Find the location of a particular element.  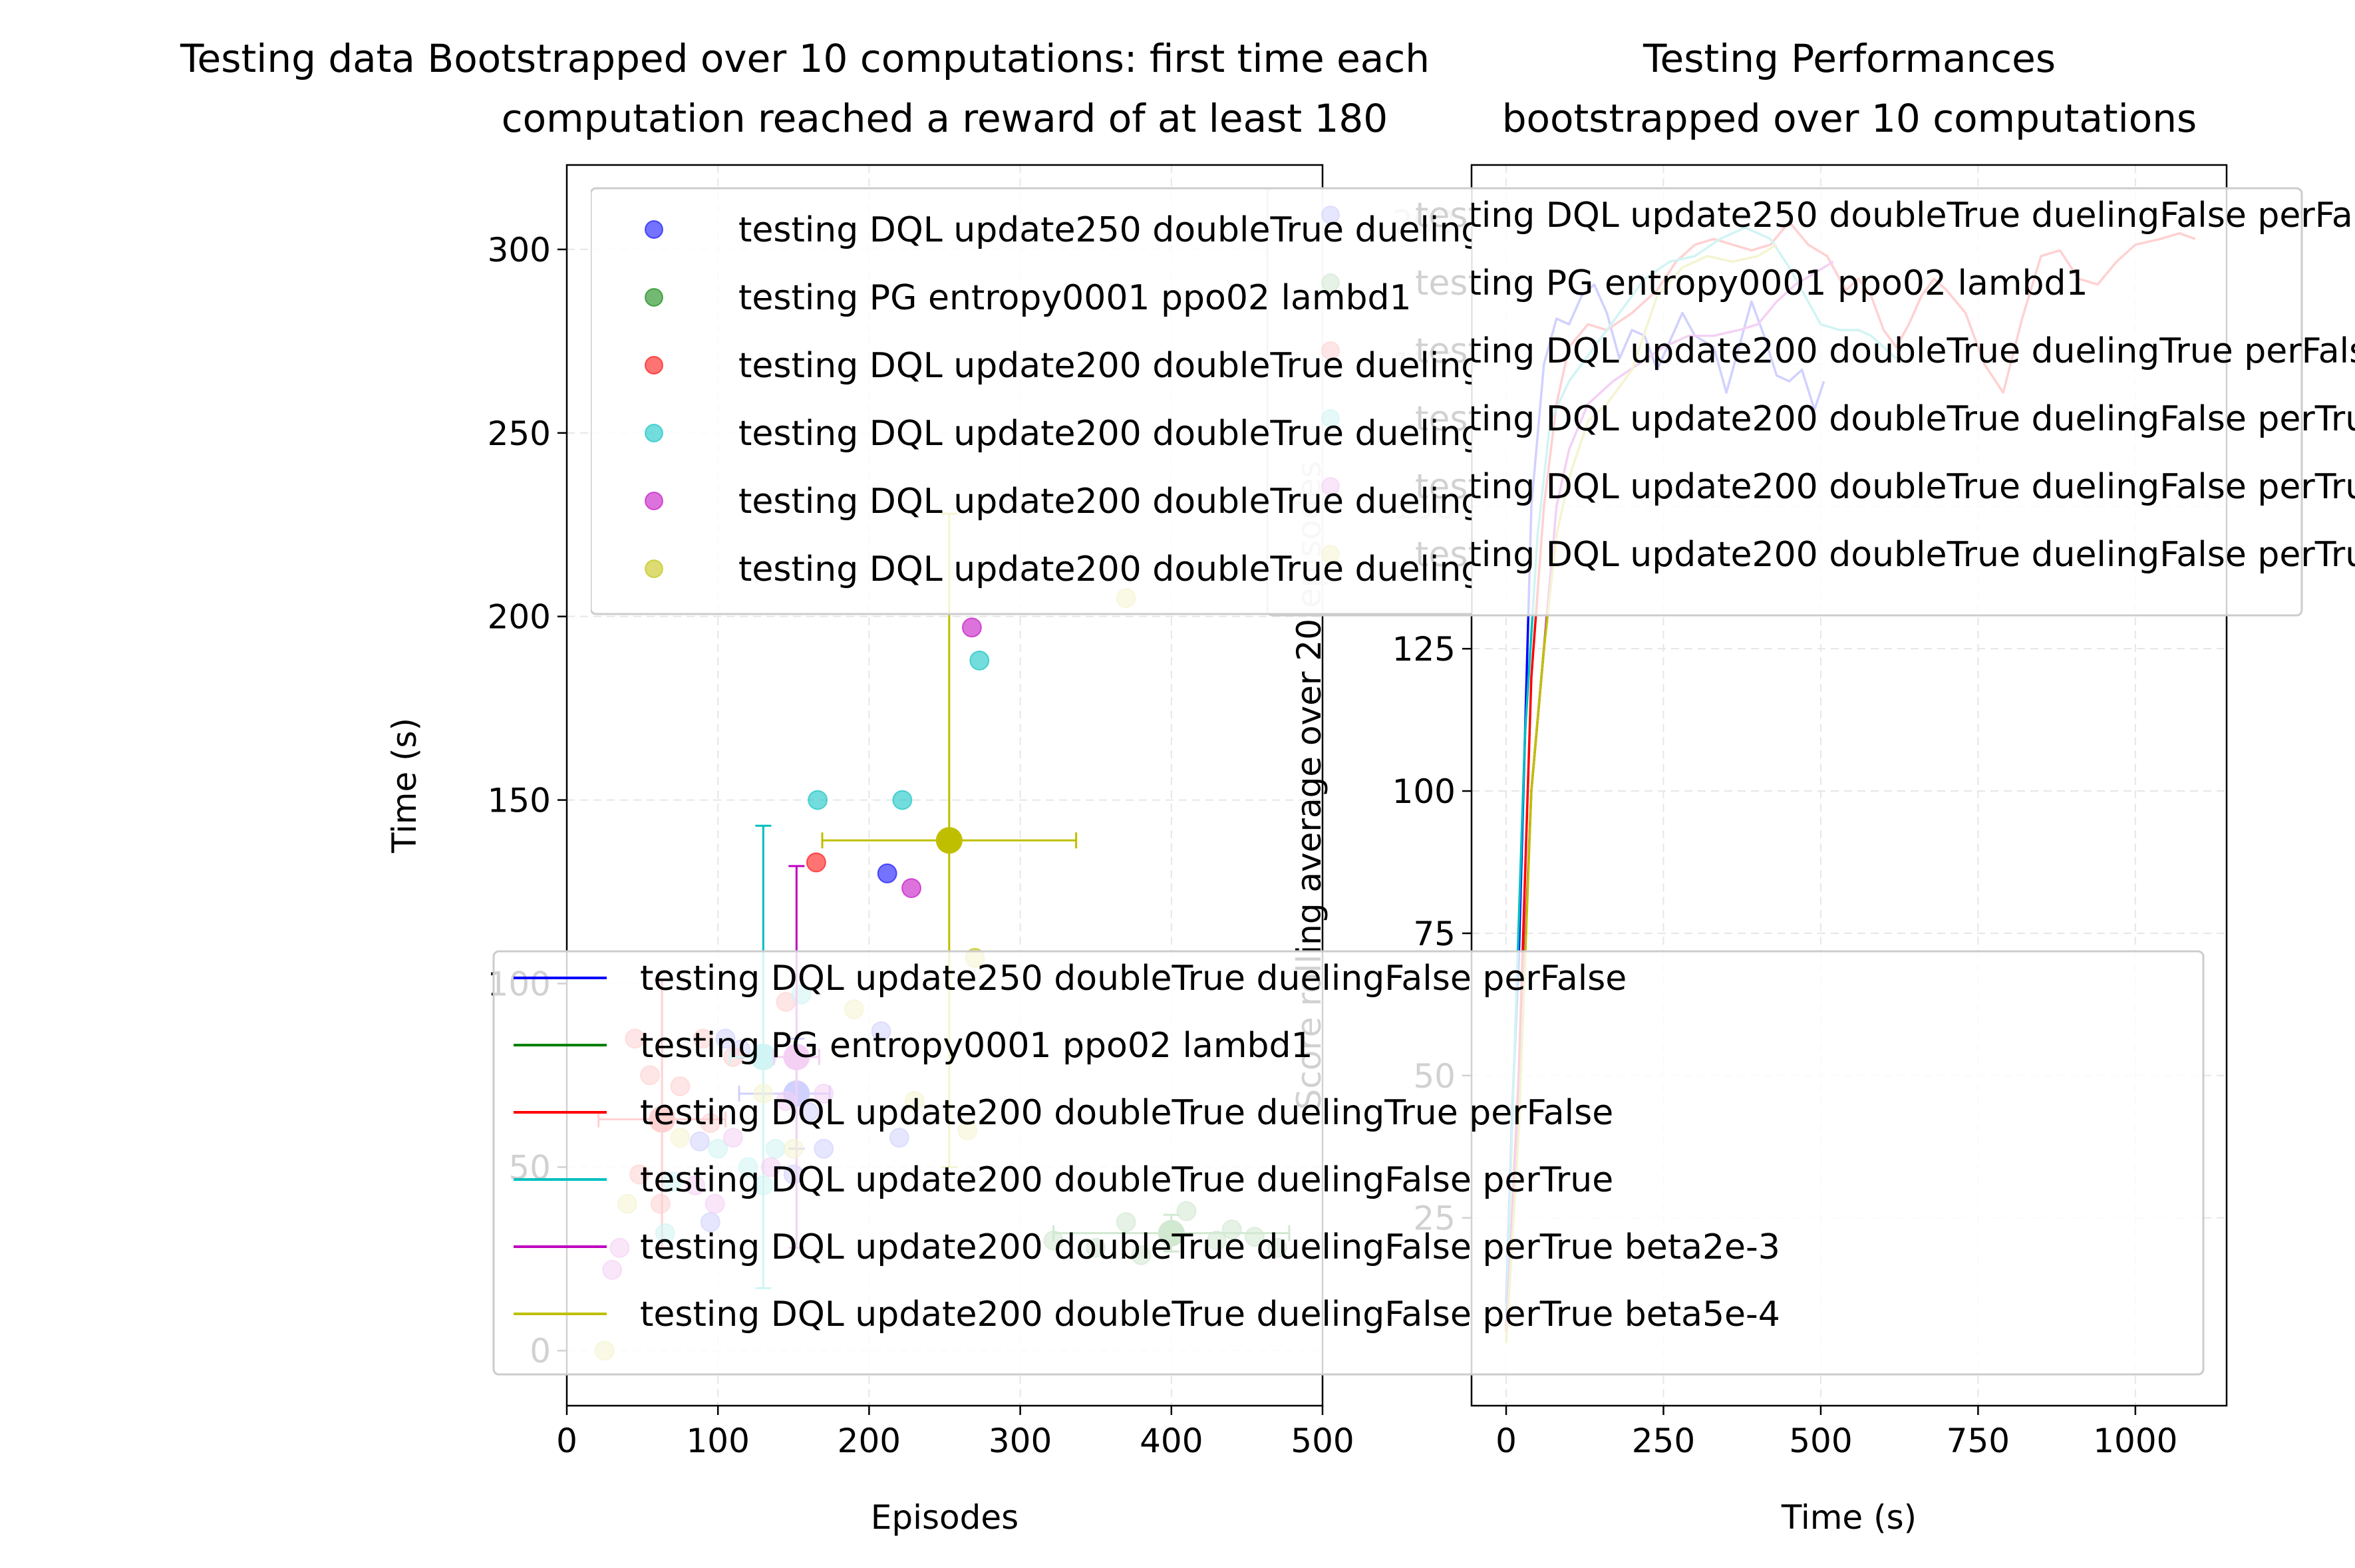

left-xtick-label: 200 is located at coordinates (869, 1441).